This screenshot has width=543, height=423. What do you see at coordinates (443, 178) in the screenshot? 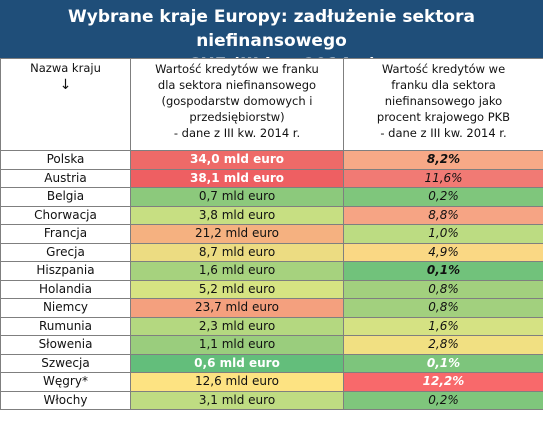
I see `percent-cell: 11,6%` at bounding box center [443, 178].